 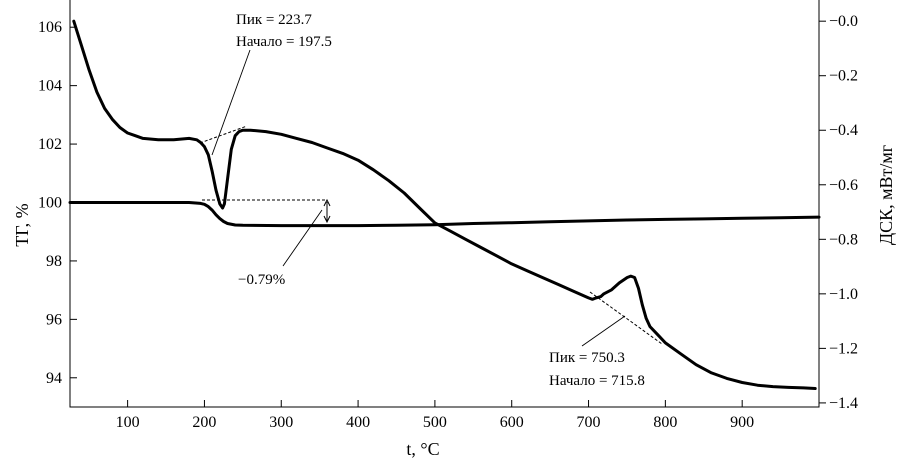 What do you see at coordinates (843, 185) in the screenshot?
I see `right-y-tick-label: −0.6` at bounding box center [843, 185].